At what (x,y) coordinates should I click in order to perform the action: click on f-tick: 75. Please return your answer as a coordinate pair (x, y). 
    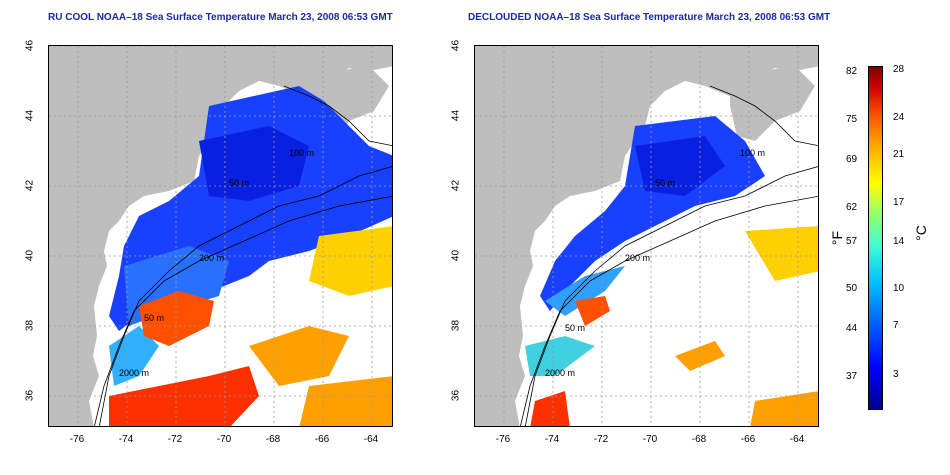
    Looking at the image, I should click on (852, 119).